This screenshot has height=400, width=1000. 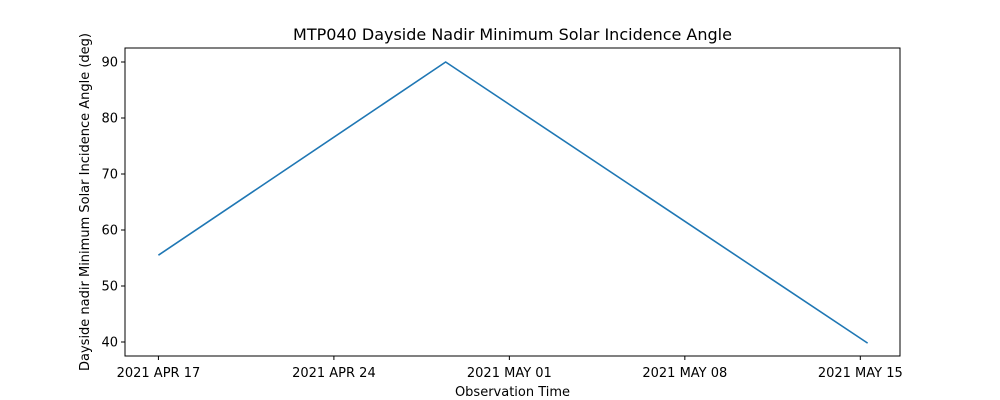 What do you see at coordinates (684, 373) in the screenshot?
I see `x-tick-label: 2021 MAY 08` at bounding box center [684, 373].